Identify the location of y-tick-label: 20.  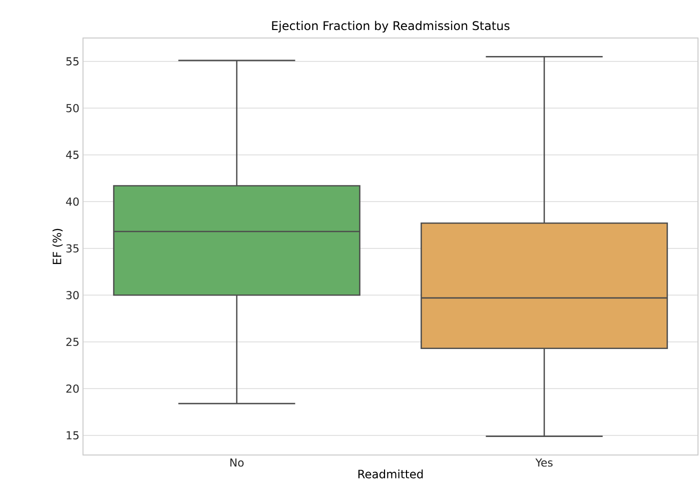
(72, 388).